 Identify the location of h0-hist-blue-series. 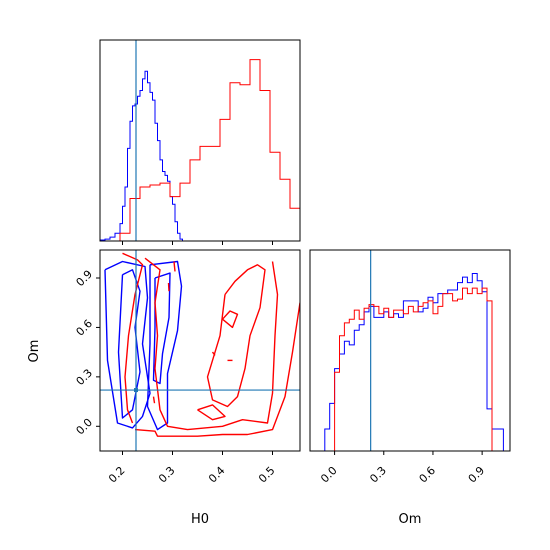
(143, 156).